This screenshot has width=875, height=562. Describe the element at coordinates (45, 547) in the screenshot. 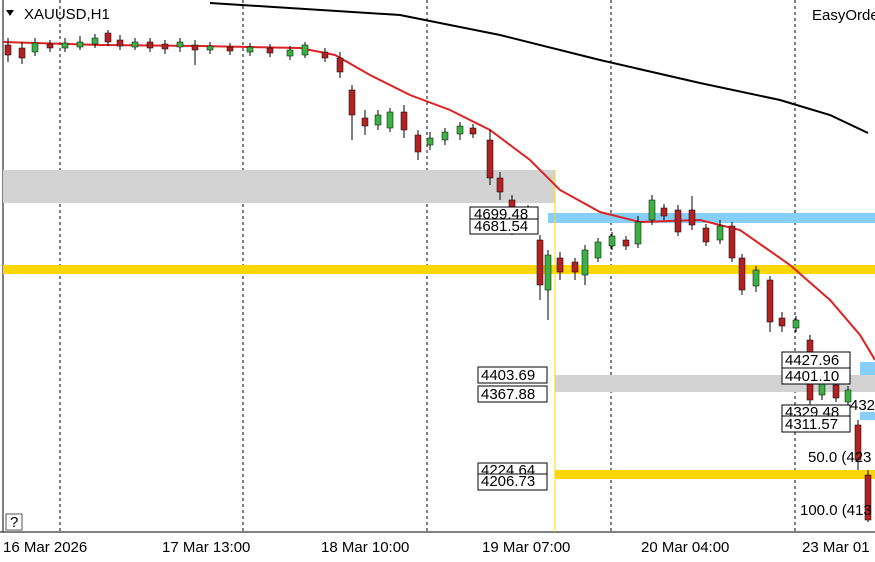

I see `x-tick-label: 16 Mar 2026` at that location.